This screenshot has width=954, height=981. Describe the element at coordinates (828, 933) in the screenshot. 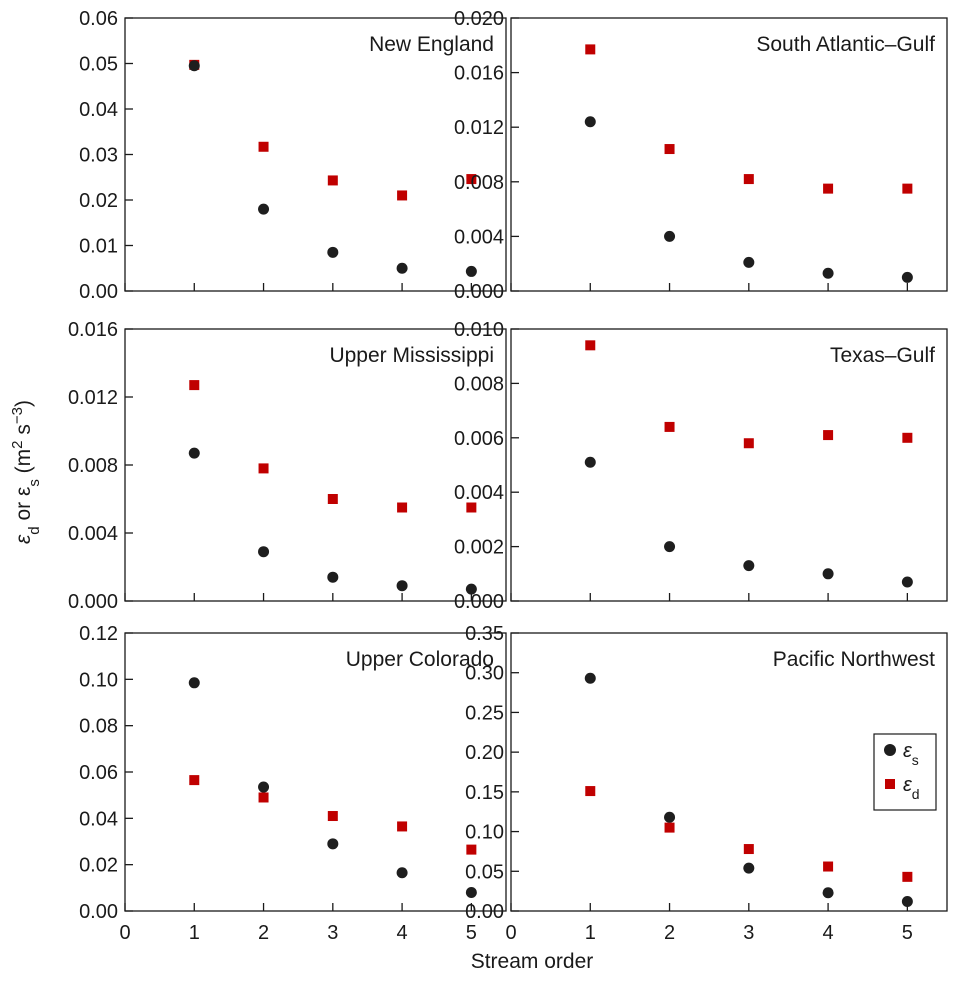

I see `x-tick-label: 4` at that location.